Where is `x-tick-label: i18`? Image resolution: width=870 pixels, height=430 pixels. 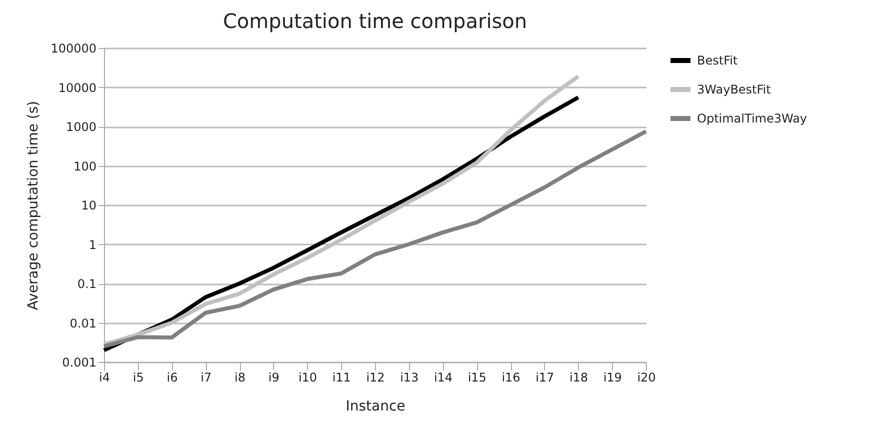
x-tick-label: i18 is located at coordinates (578, 377).